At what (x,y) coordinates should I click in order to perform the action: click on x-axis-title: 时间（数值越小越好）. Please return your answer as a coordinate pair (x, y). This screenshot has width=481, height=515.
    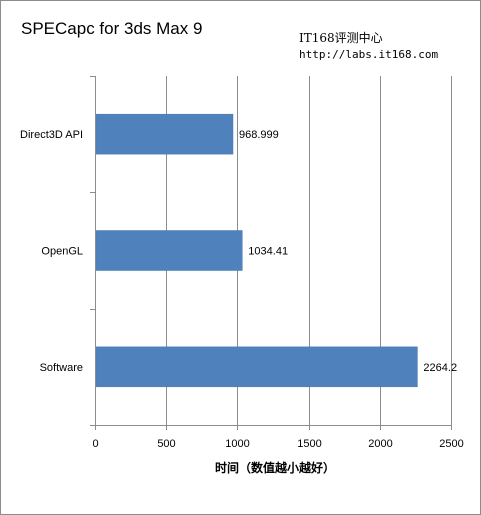
    Looking at the image, I should click on (275, 467).